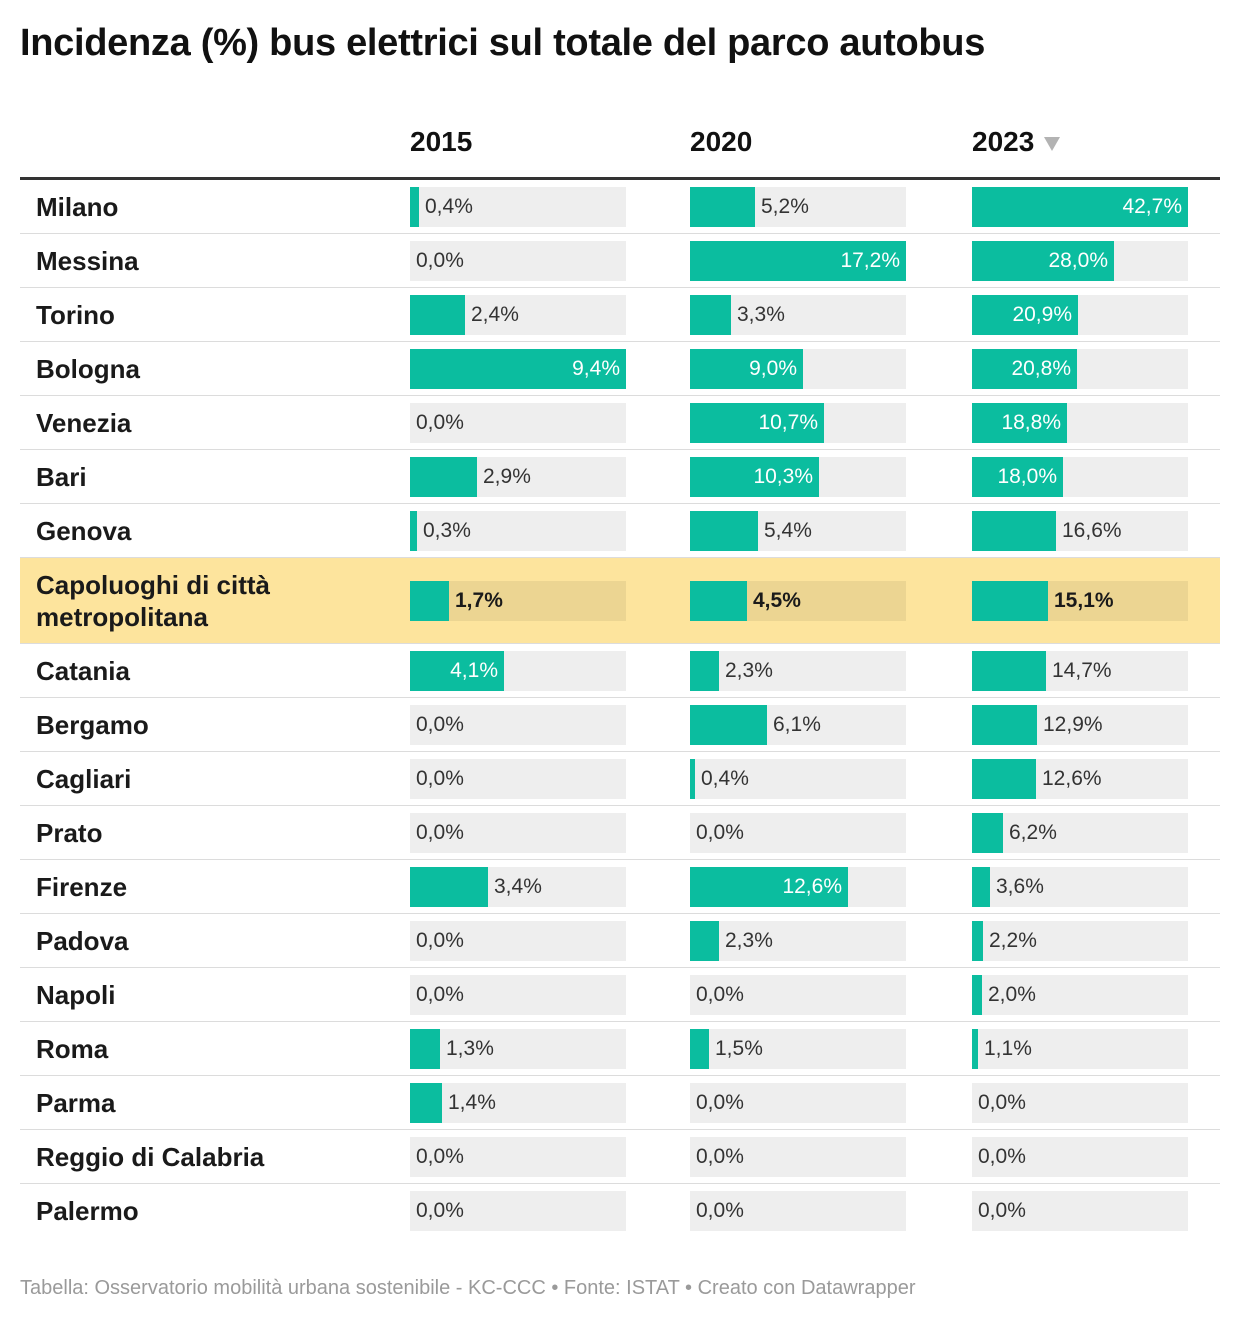 The image size is (1240, 1324). Describe the element at coordinates (472, 1102) in the screenshot. I see `value-label: 1,4%` at that location.